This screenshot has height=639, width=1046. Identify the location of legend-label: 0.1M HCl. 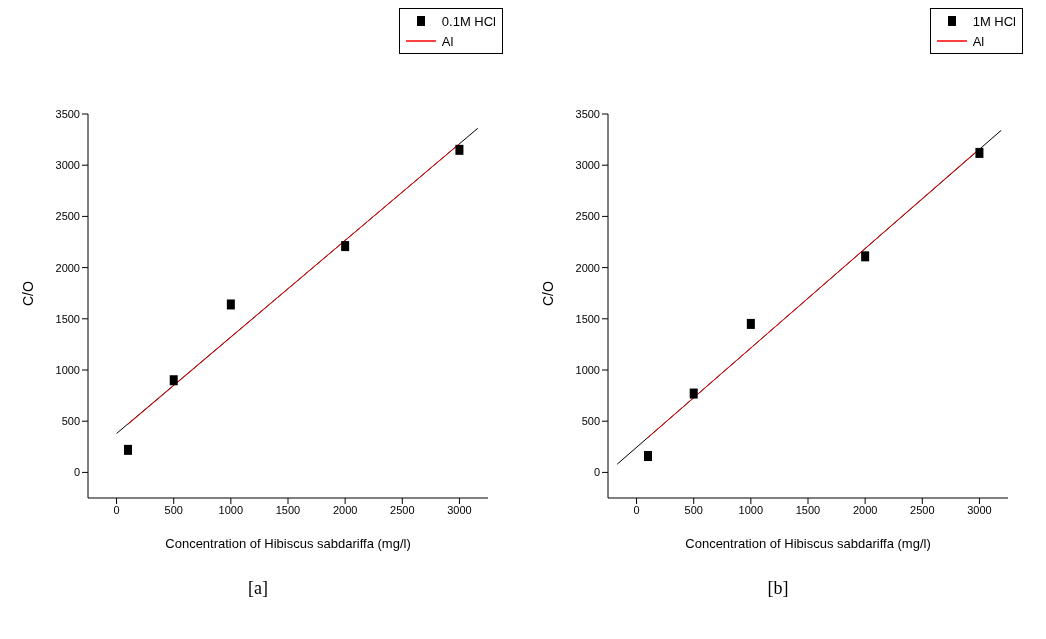
(468, 21).